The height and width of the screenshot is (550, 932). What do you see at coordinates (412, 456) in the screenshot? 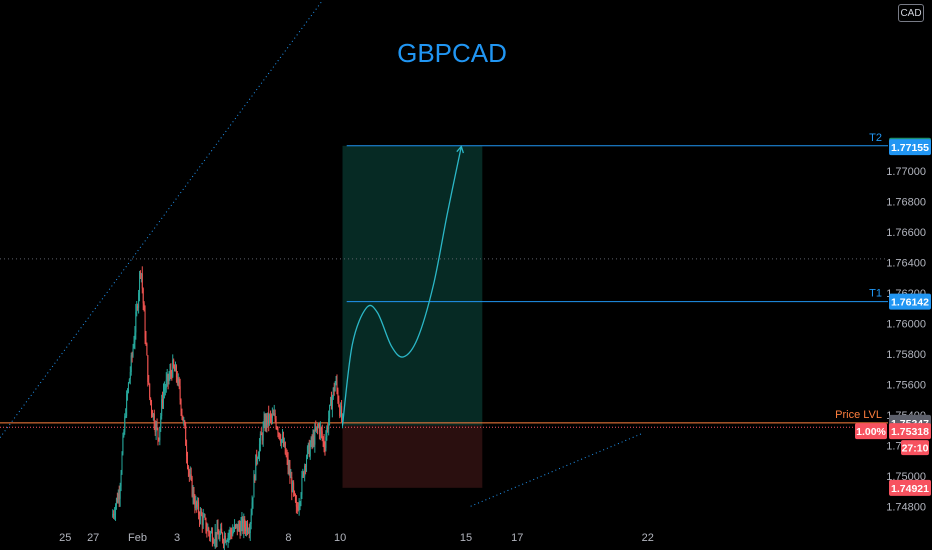
I see `stop-zone` at bounding box center [412, 456].